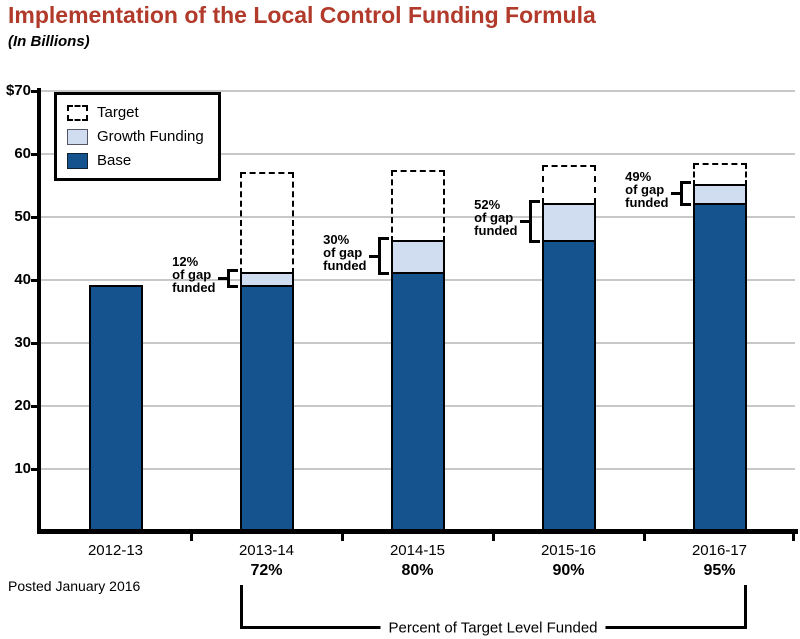 The image size is (800, 639). Describe the element at coordinates (74, 586) in the screenshot. I see `posted-date-label: Posted January 2016` at that location.